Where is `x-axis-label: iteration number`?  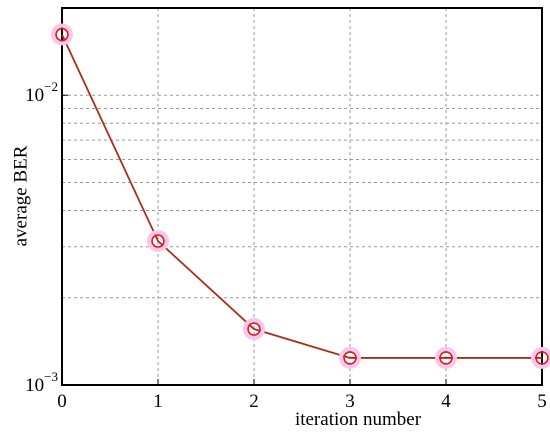 x-axis-label: iteration number is located at coordinates (358, 419).